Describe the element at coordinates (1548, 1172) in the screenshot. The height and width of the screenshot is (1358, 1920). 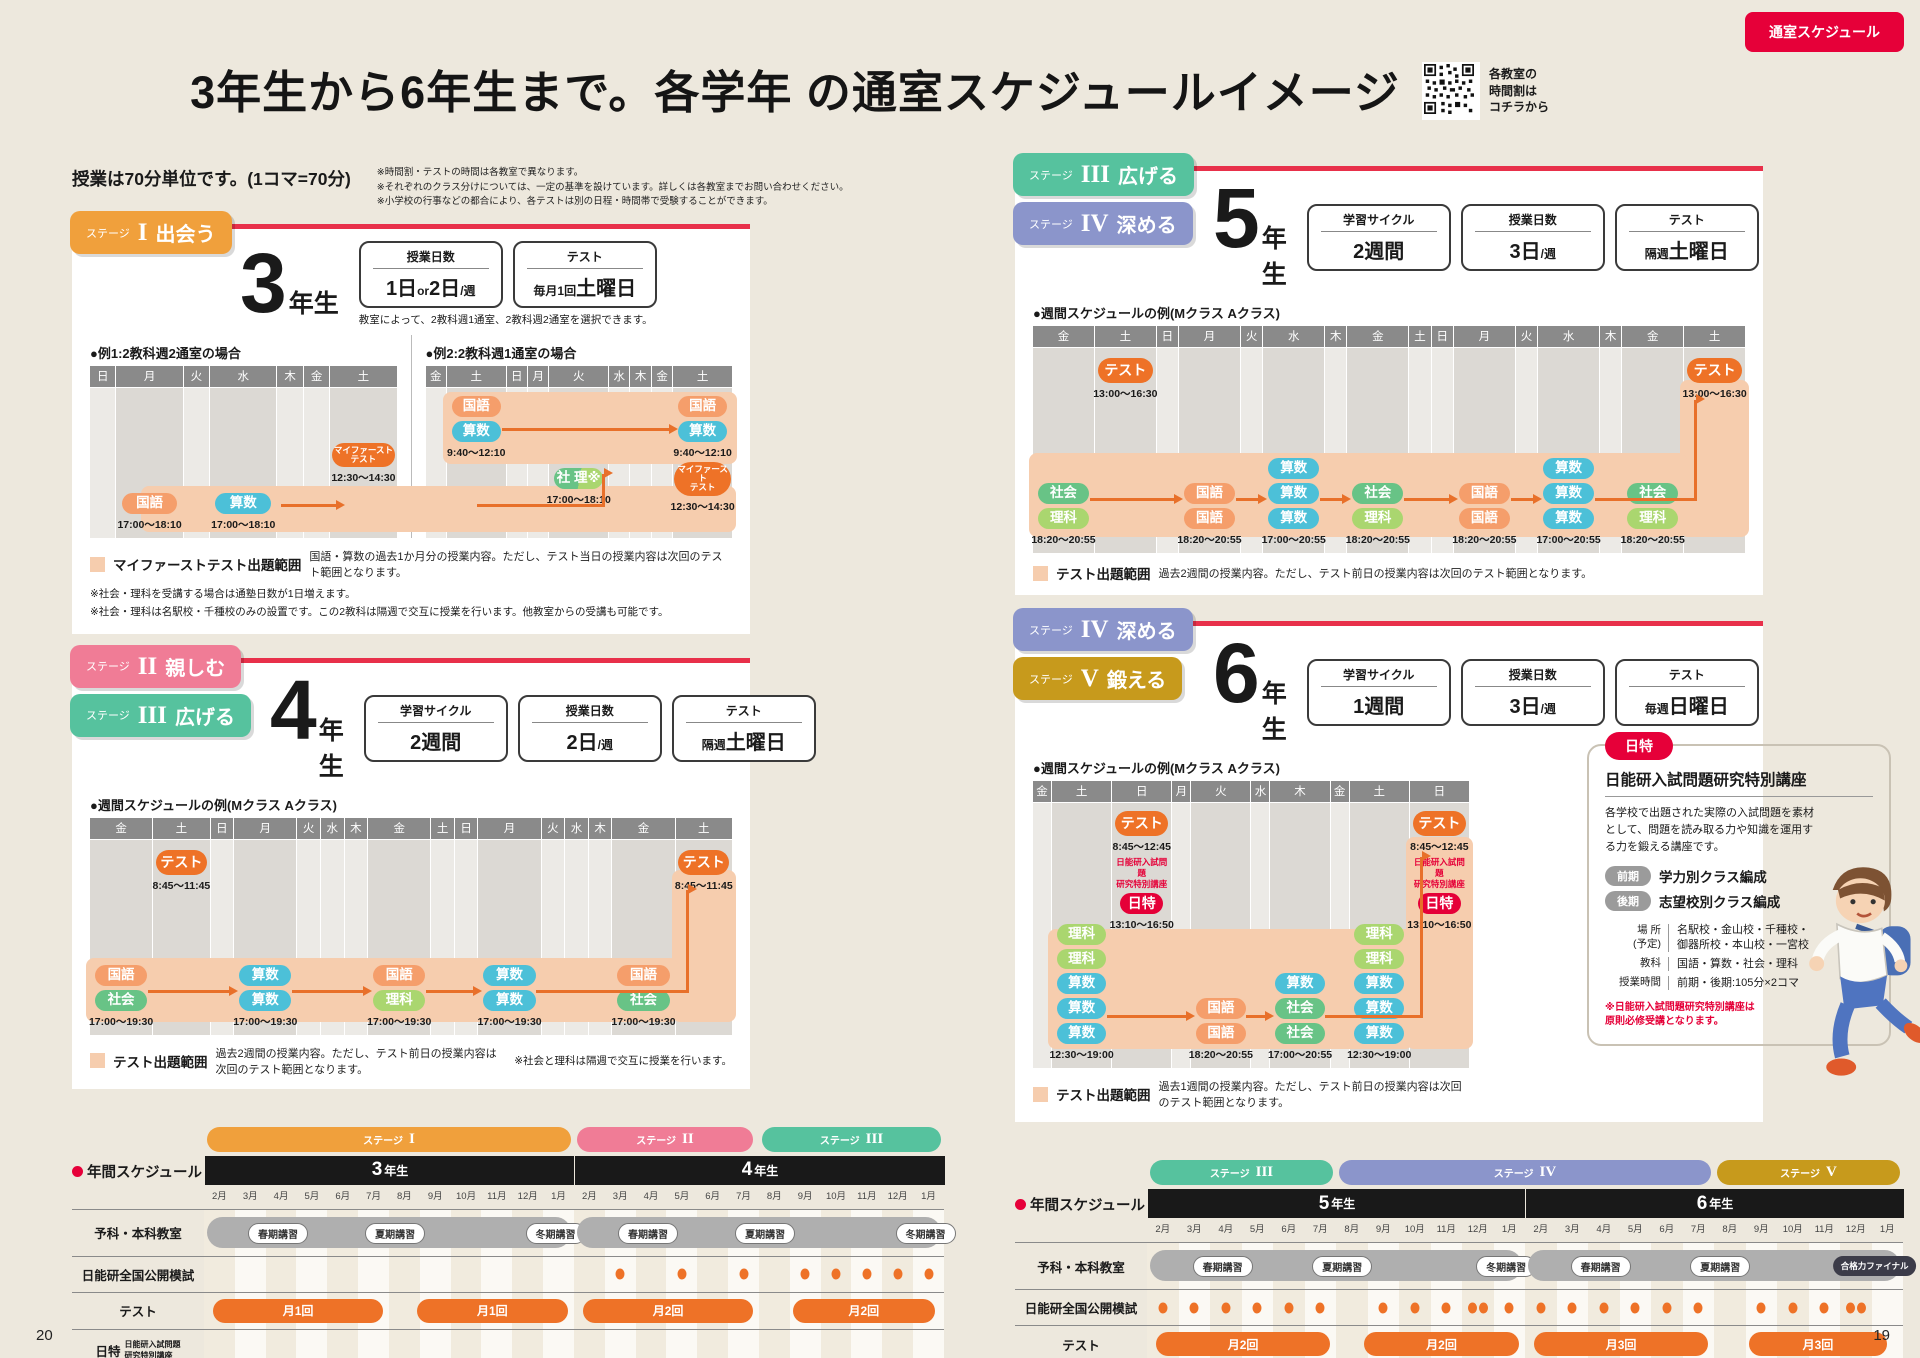
I see `stage-numeral: IV` at that location.